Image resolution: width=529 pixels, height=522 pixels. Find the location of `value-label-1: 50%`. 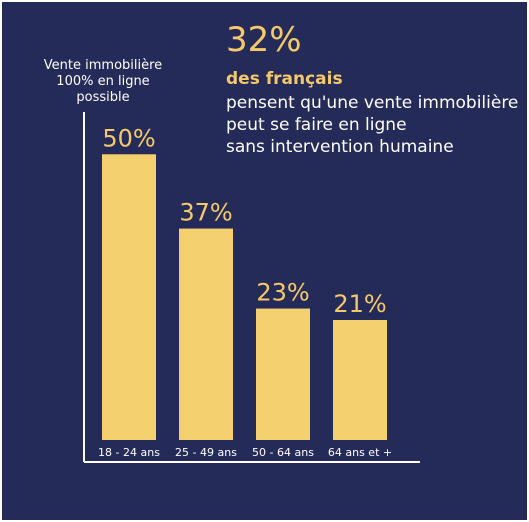

value-label-1: 50% is located at coordinates (128, 138).